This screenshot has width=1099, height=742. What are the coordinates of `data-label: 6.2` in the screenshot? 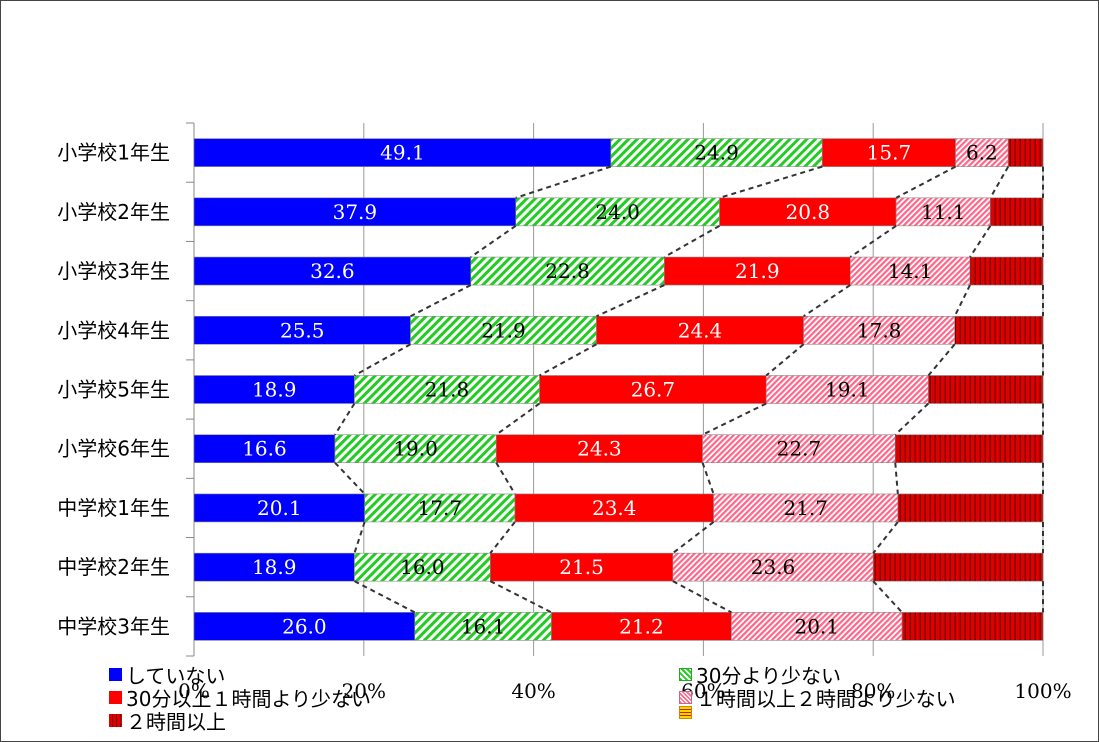 It's located at (982, 153).